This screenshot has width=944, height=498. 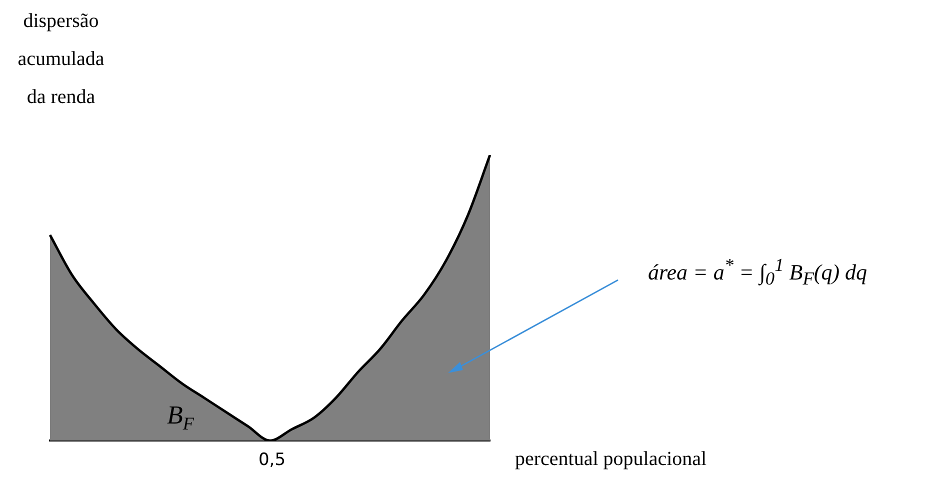 I want to click on text: 0,5, so click(x=272, y=460).